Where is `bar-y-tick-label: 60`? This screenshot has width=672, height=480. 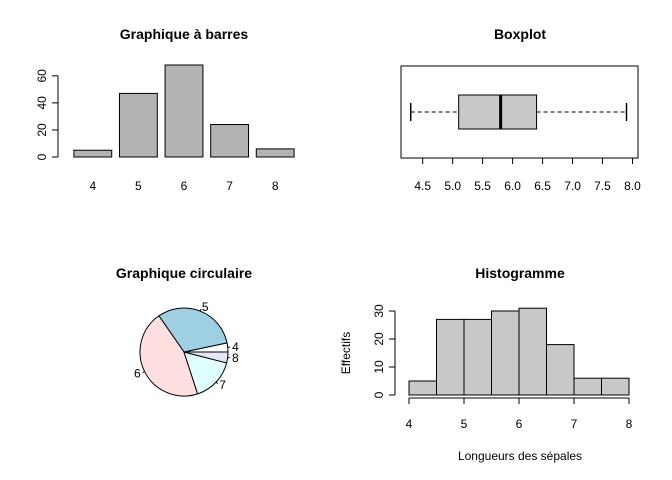 bar-y-tick-label: 60 is located at coordinates (42, 76).